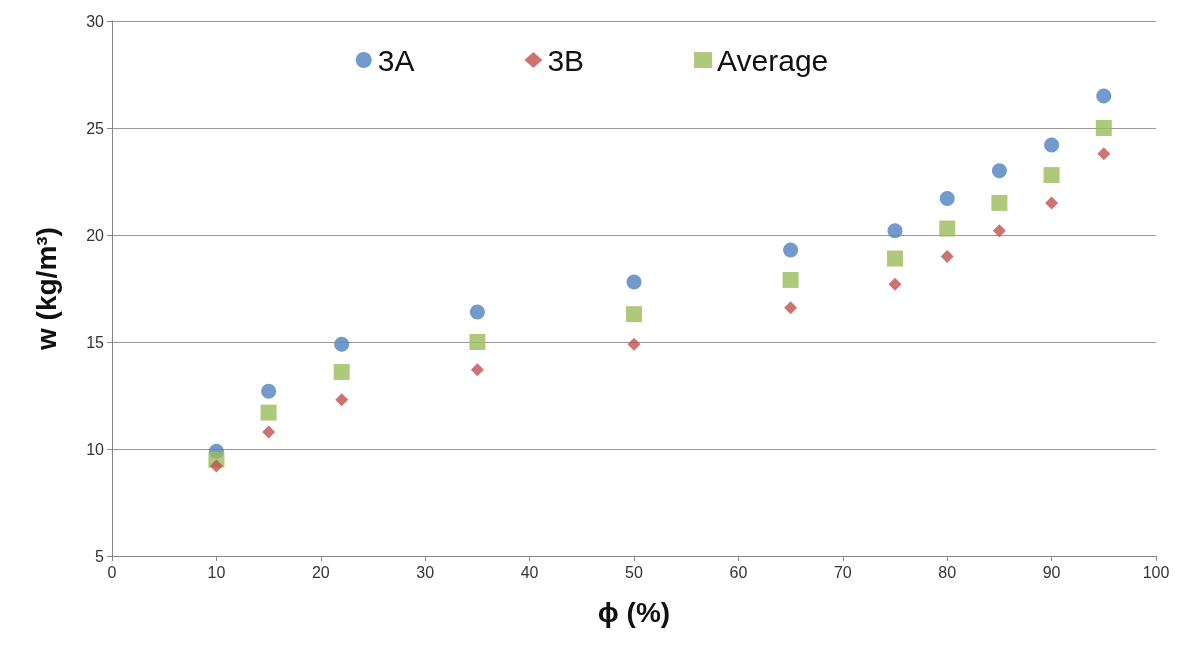  Describe the element at coordinates (95, 128) in the screenshot. I see `y-tick-label: 25` at that location.